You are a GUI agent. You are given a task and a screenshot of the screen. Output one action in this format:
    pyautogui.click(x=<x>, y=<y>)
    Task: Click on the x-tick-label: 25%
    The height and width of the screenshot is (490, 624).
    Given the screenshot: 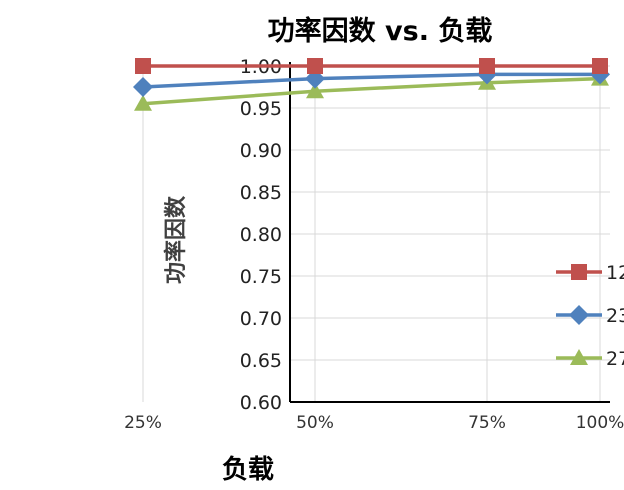 What is the action you would take?
    pyautogui.click(x=143, y=423)
    